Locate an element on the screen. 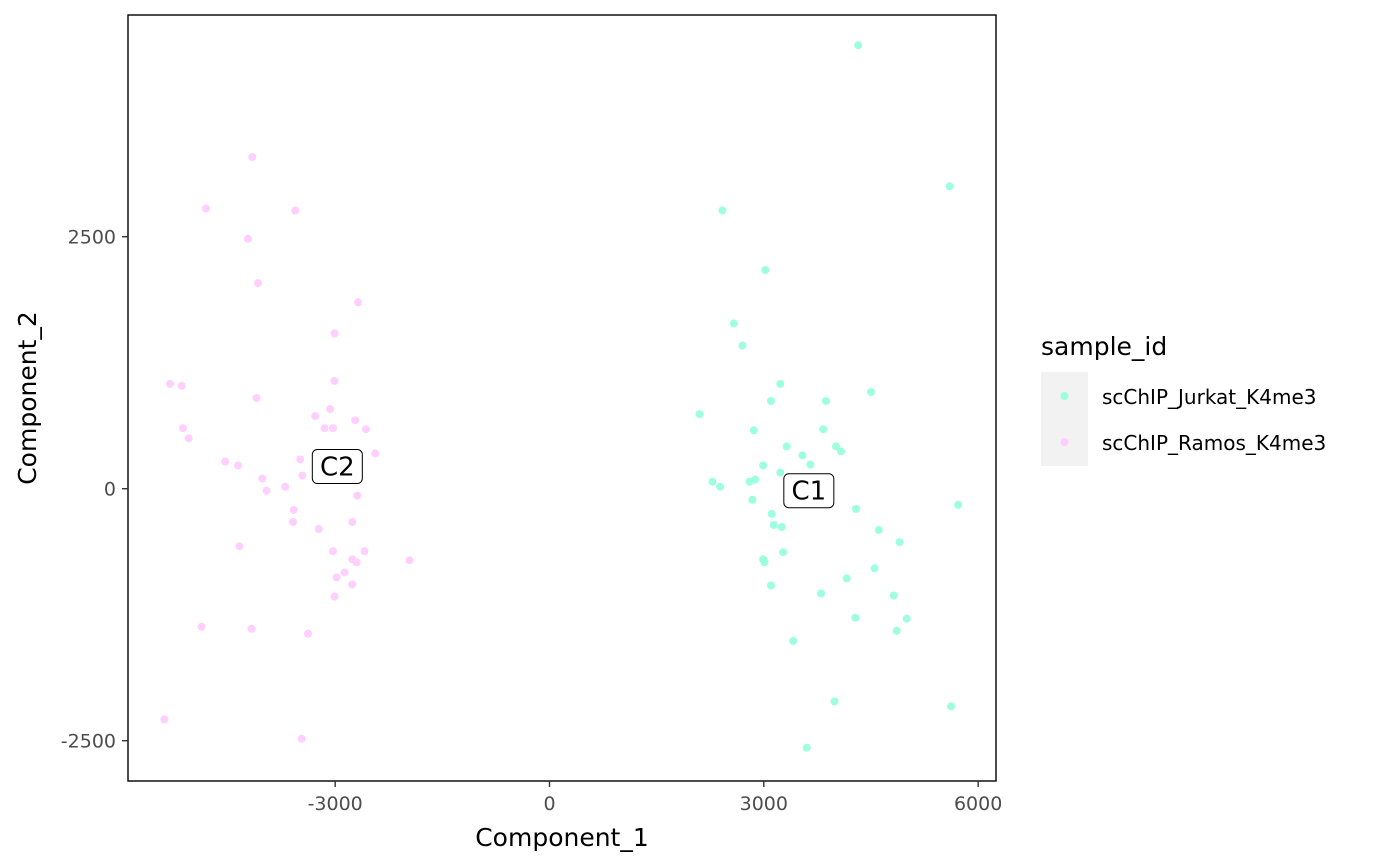 The image size is (1400, 866). legend-key-ramos is located at coordinates (1064, 442).